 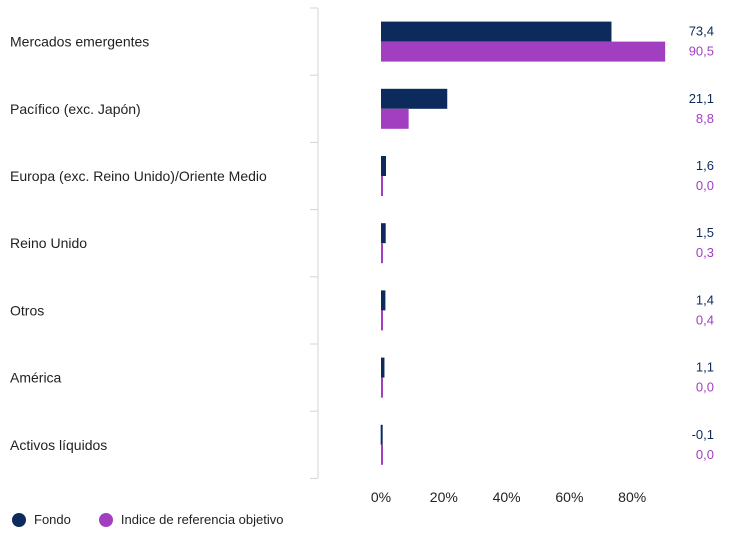 I want to click on x-tick-label: 80%, so click(x=632, y=497).